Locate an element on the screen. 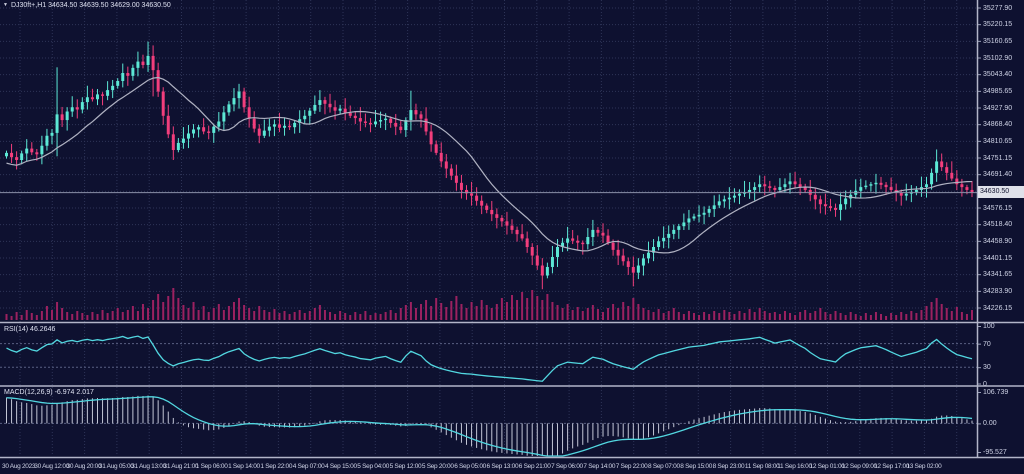 Image resolution: width=1024 pixels, height=474 pixels. rsi-axis-label: 70 is located at coordinates (987, 344).